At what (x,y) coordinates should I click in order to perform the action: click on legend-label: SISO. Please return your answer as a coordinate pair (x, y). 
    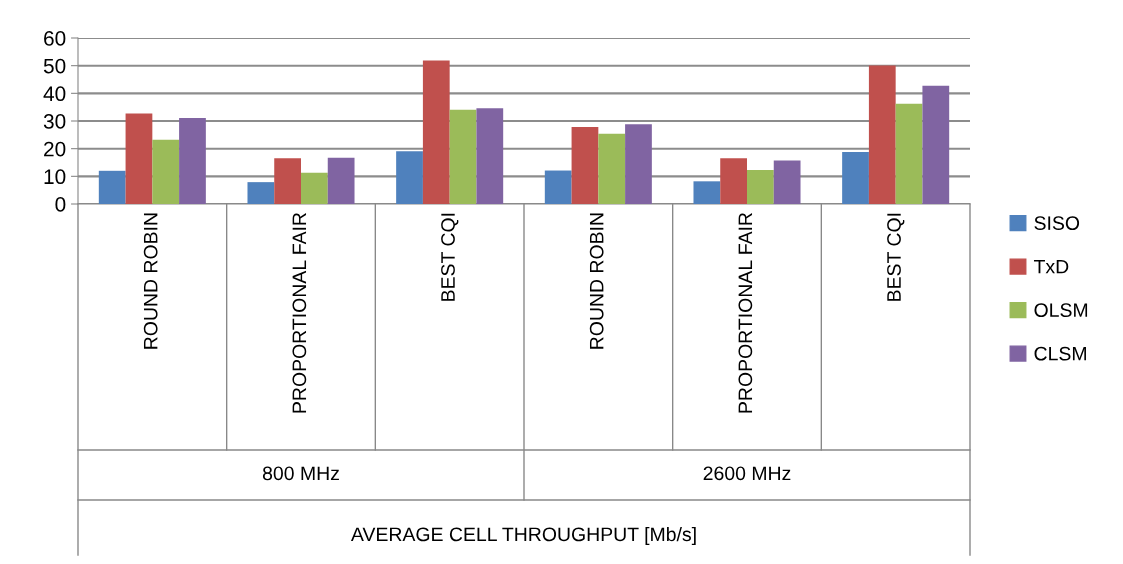
    Looking at the image, I should click on (1057, 223).